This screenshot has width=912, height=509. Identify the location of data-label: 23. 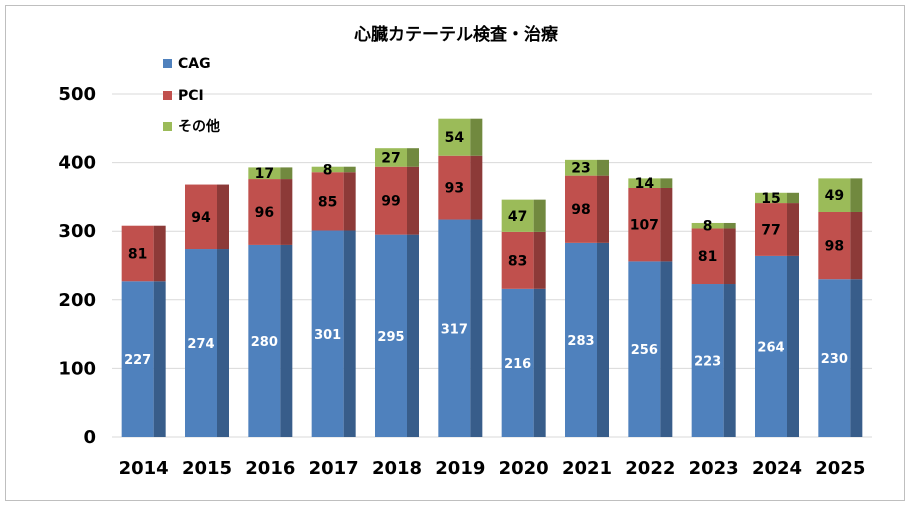
(580, 169).